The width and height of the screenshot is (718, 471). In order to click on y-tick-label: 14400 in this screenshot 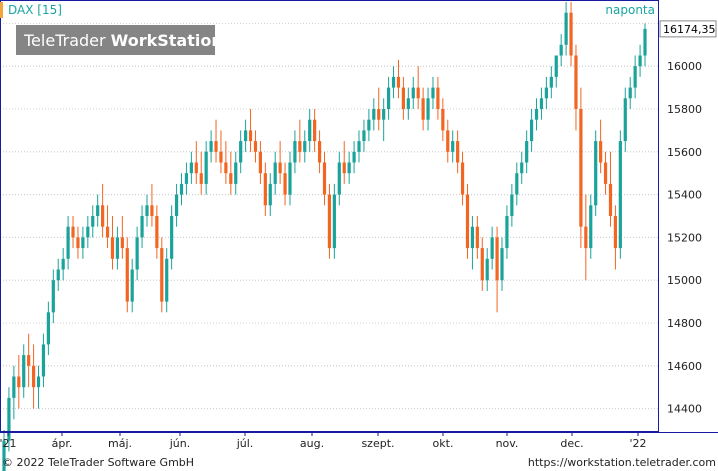, I will do `click(684, 409)`.